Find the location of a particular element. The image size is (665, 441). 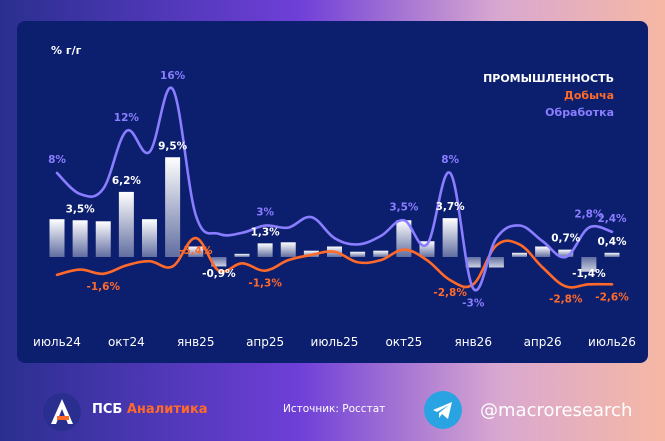

bar-дек24 is located at coordinates (173, 207).